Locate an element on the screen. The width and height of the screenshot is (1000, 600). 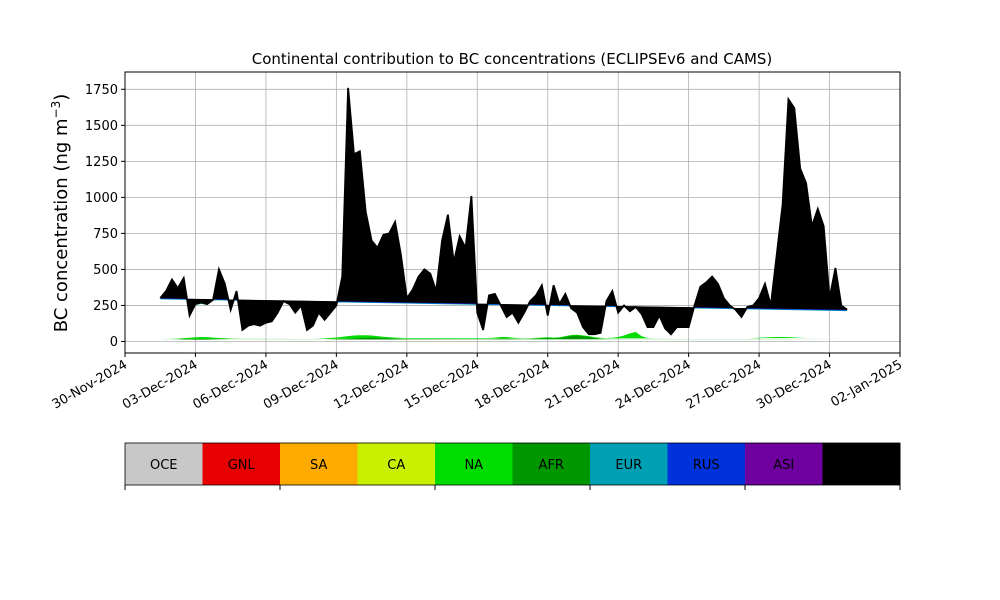
x-tick-label-3: 09-Dec-2024 is located at coordinates (301, 384).